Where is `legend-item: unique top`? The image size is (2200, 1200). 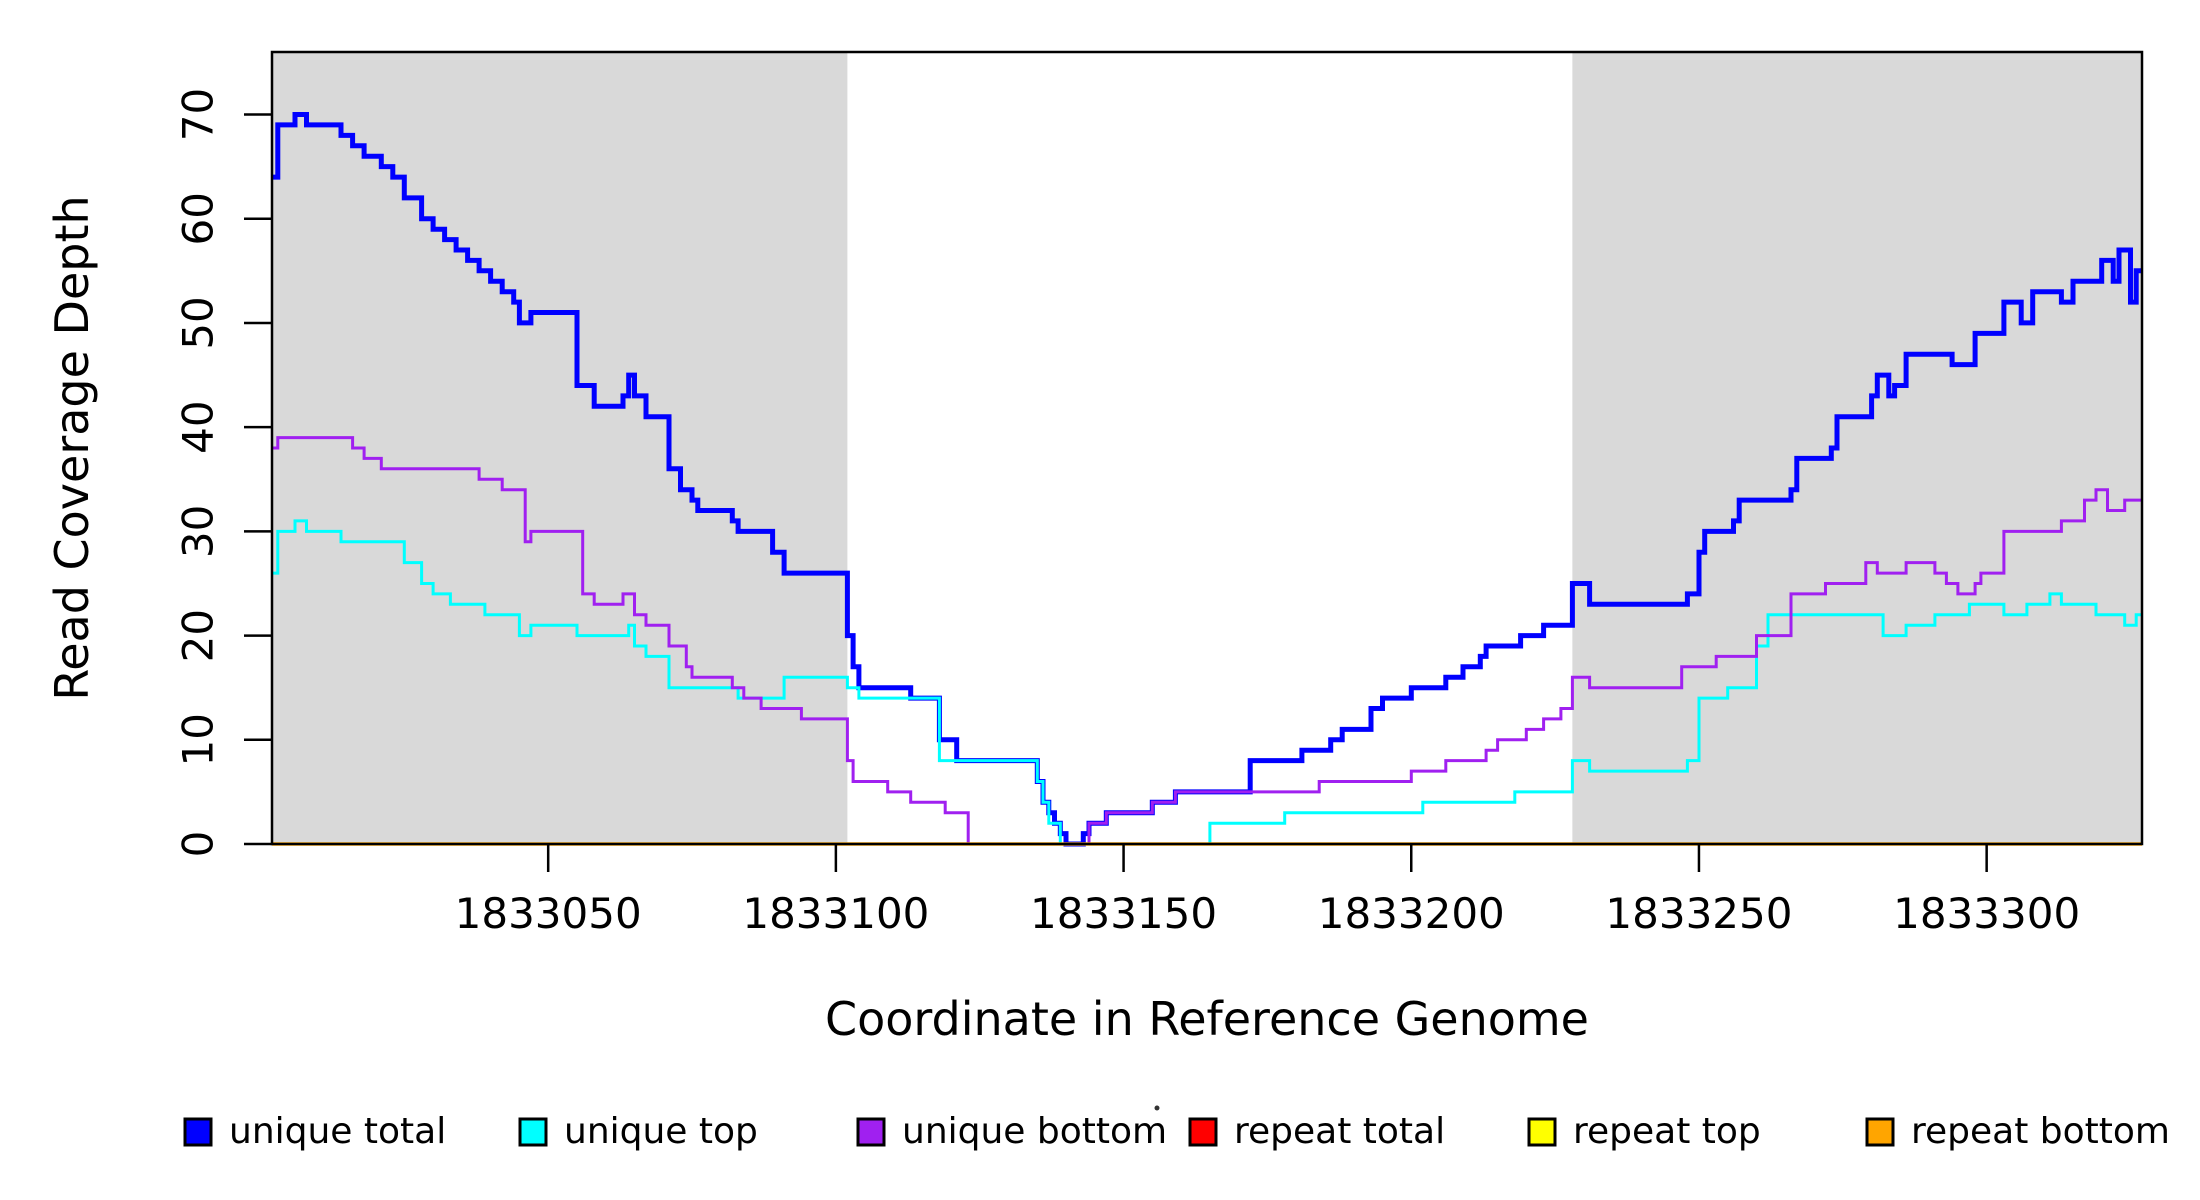
legend-item: unique top is located at coordinates (638, 1131).